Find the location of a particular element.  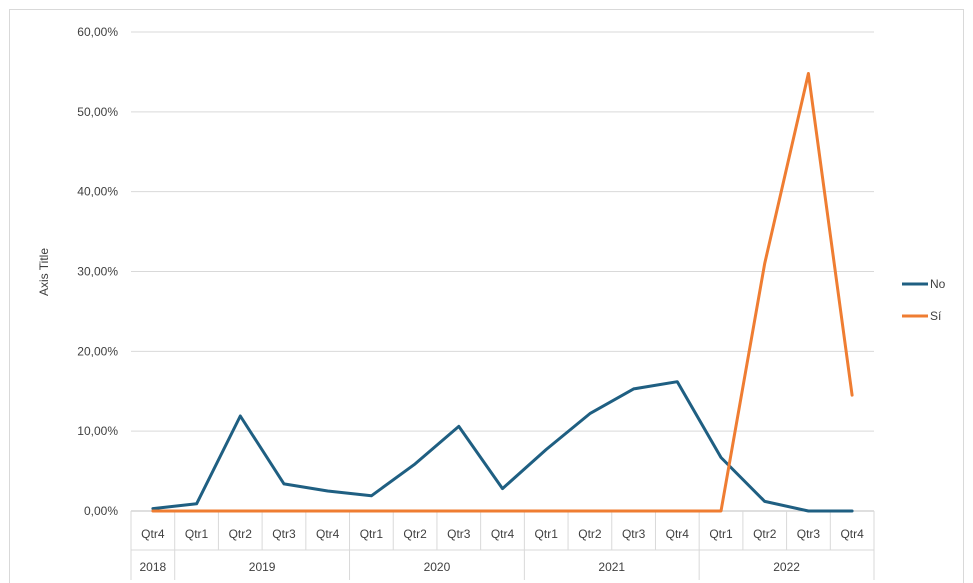

x-group-label: 2021 is located at coordinates (611, 567).